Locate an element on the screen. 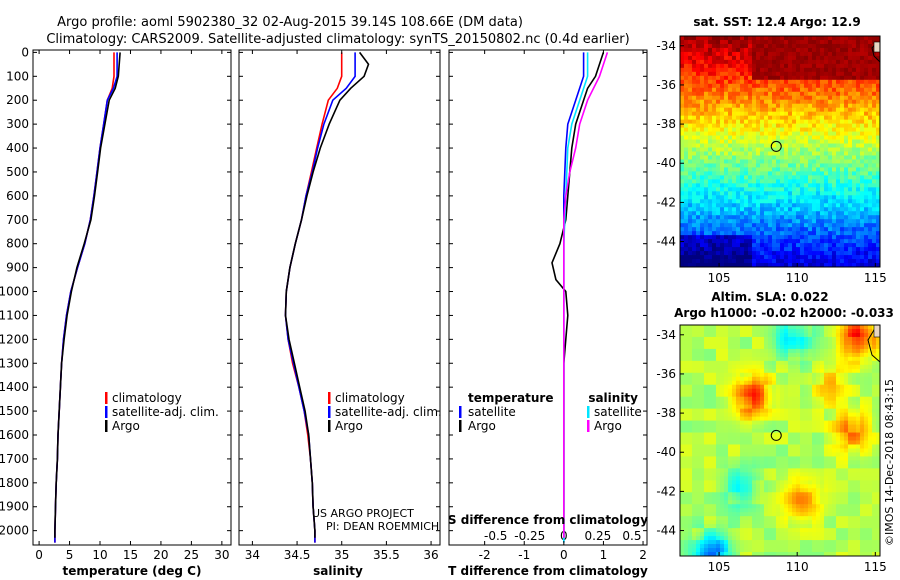  legend-climatology-label: climatology is located at coordinates (147, 398).